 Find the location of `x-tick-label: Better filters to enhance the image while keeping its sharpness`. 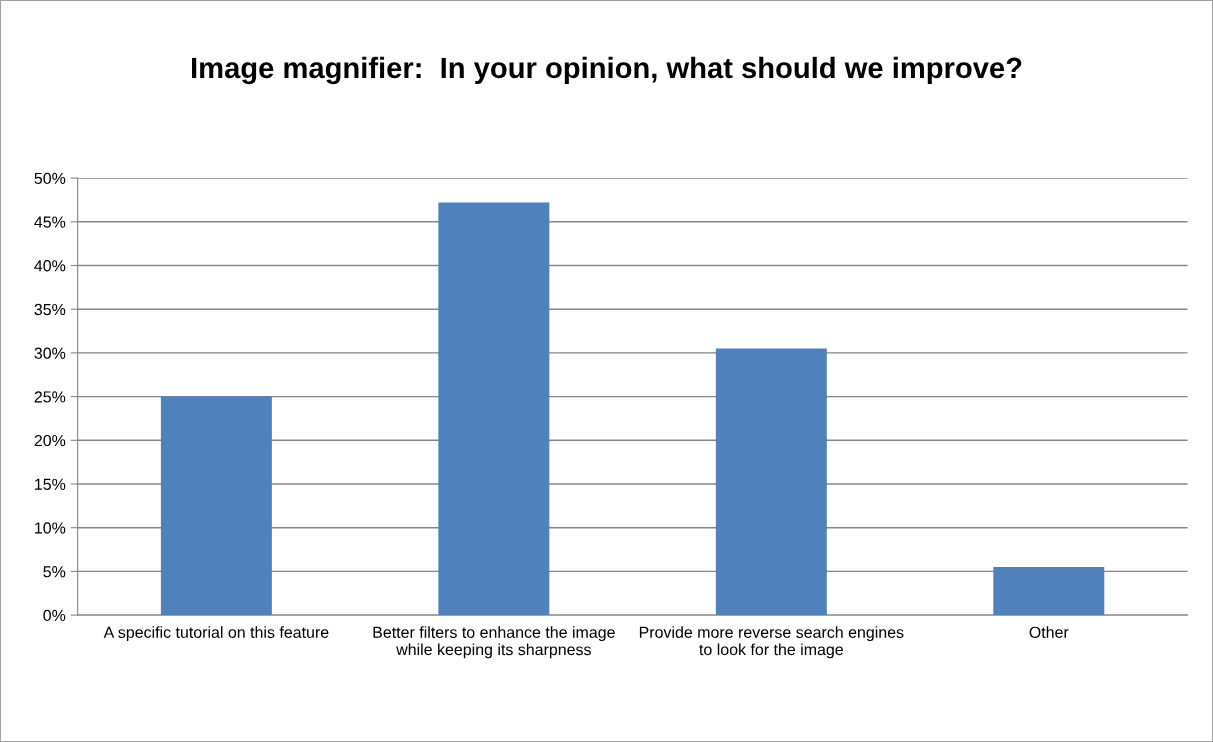

x-tick-label: Better filters to enhance the image while keeping its sharpness is located at coordinates (494, 642).